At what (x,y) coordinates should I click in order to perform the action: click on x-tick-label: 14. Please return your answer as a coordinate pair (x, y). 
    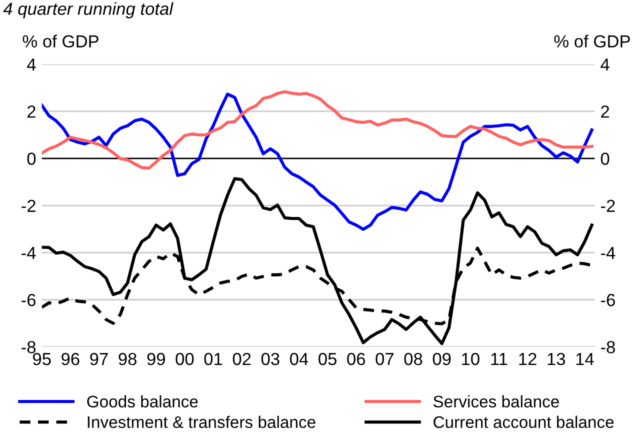
    Looking at the image, I should click on (585, 359).